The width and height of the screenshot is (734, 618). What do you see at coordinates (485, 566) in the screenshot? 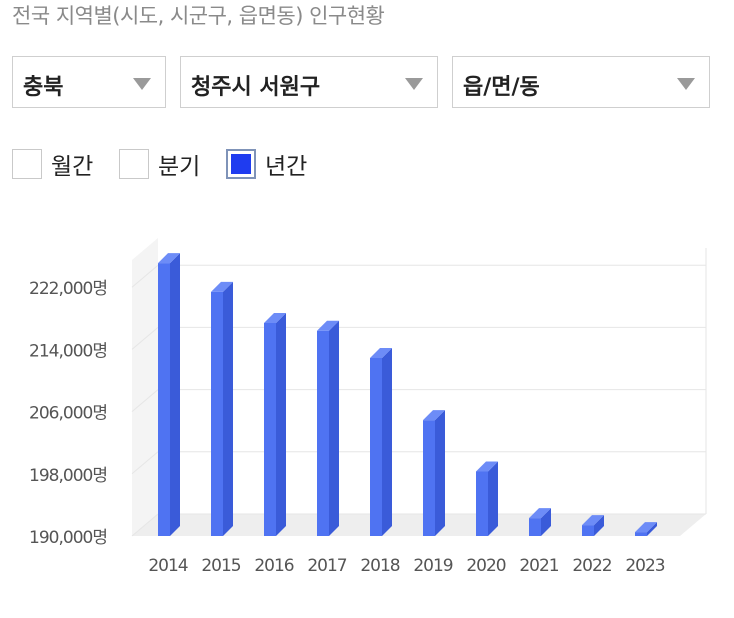
I see `x-tick-label: 2020` at bounding box center [485, 566].